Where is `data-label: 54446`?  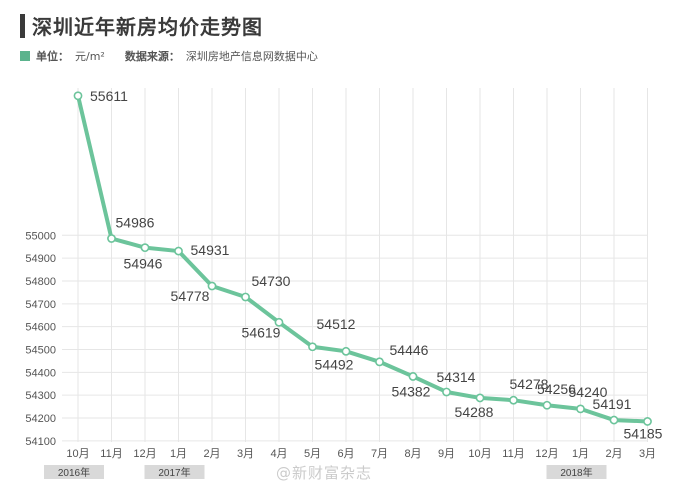 data-label: 54446 is located at coordinates (409, 350).